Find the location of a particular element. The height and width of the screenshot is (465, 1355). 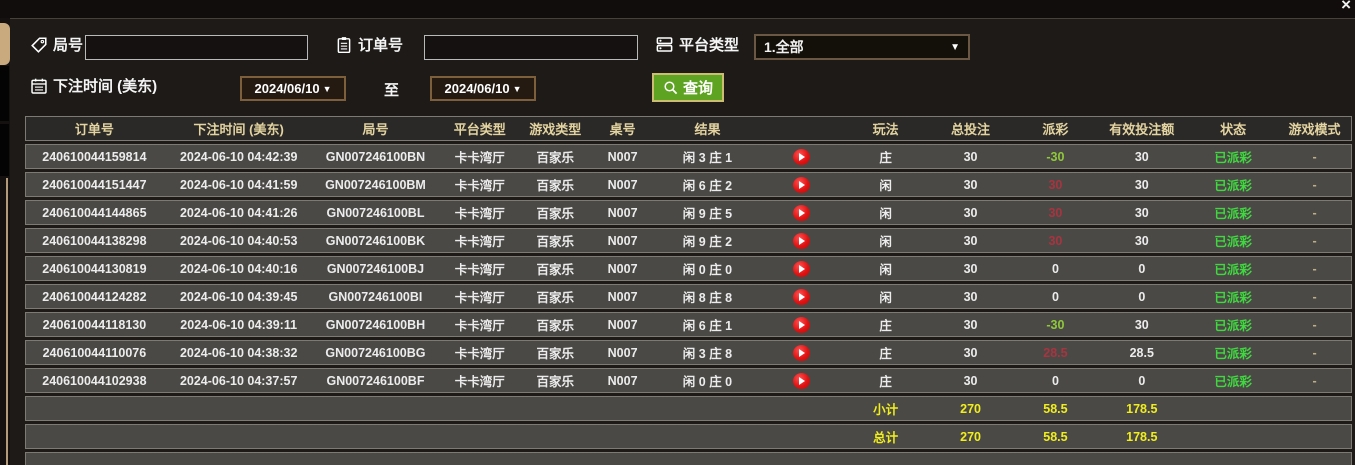

round-number-input is located at coordinates (196, 47).